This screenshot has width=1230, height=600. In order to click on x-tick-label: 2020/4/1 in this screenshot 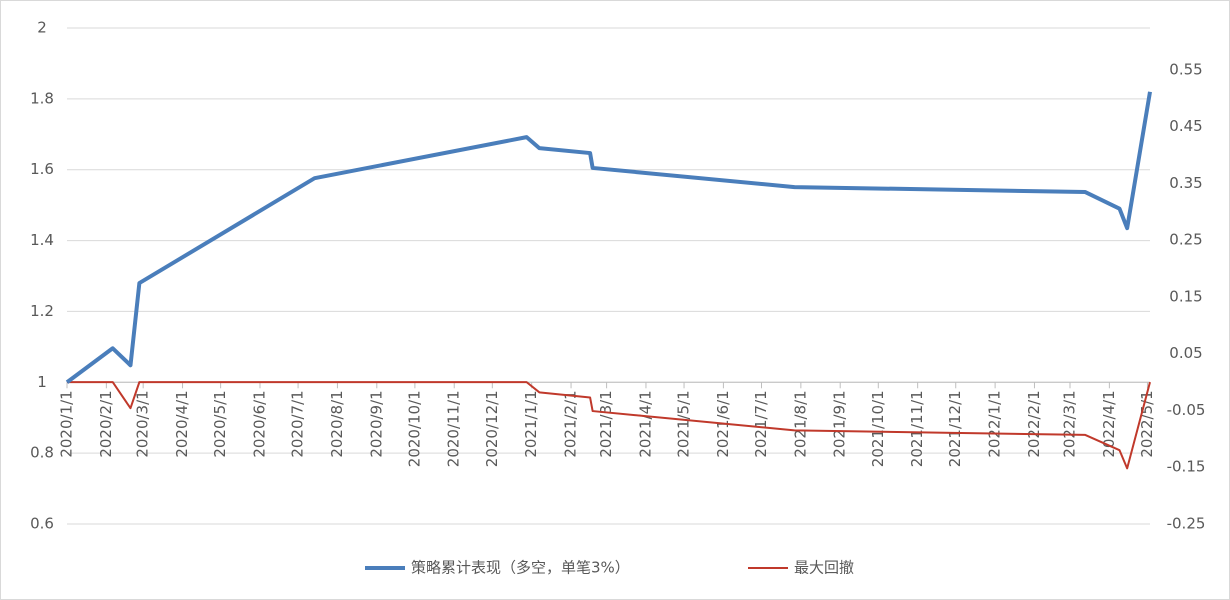, I will do `click(182, 423)`.